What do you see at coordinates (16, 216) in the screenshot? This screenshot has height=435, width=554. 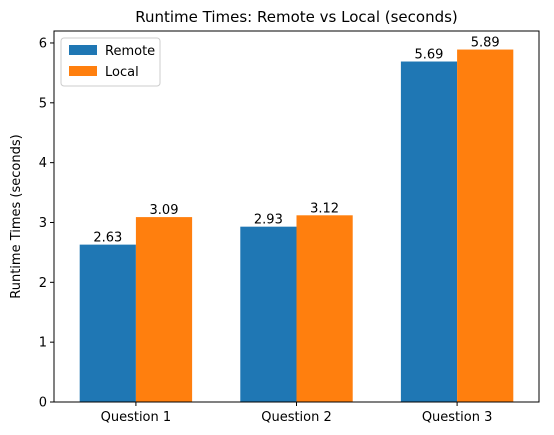 I see `y-axis-label: Runtime Times (seconds)` at bounding box center [16, 216].